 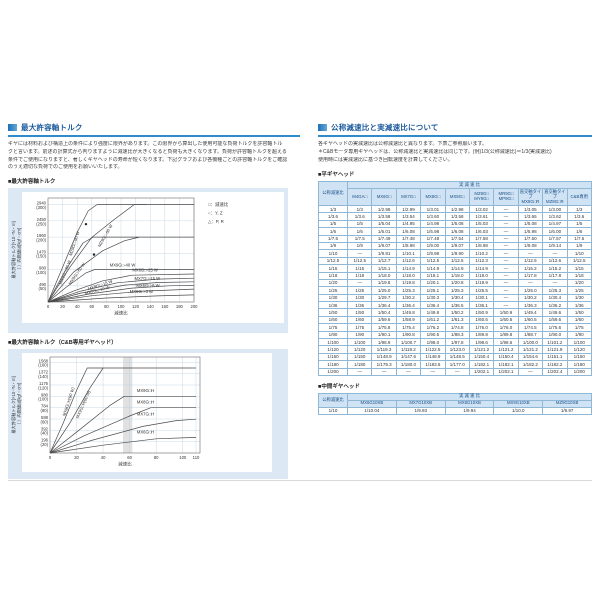 What do you see at coordinates (91, 306) in the screenshot?
I see `svg-text: 60` at bounding box center [91, 306].